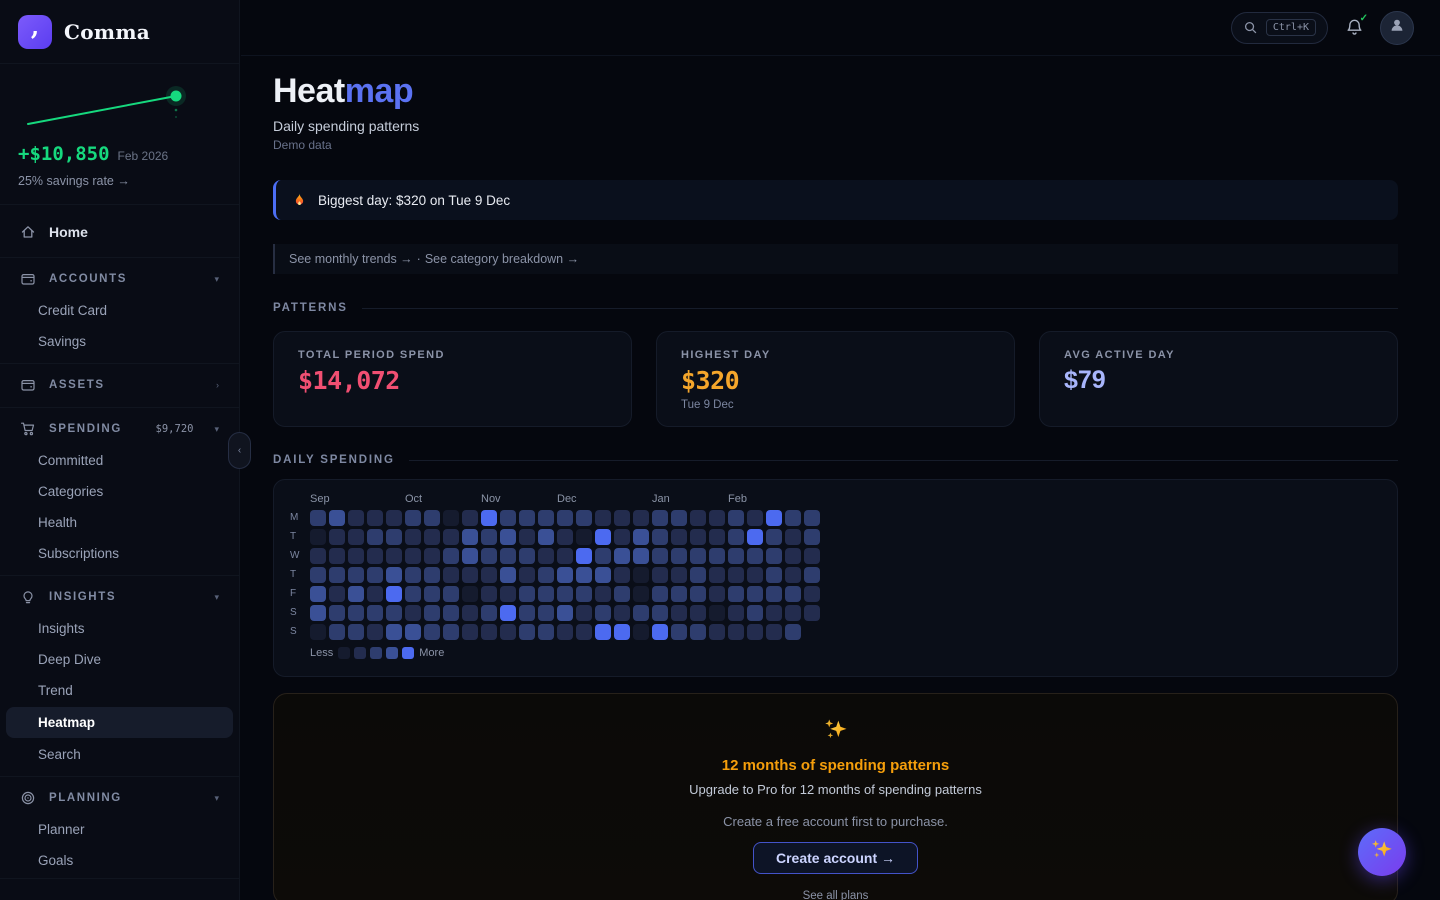  Describe the element at coordinates (119, 32) in the screenshot. I see `brand: , Comma` at that location.